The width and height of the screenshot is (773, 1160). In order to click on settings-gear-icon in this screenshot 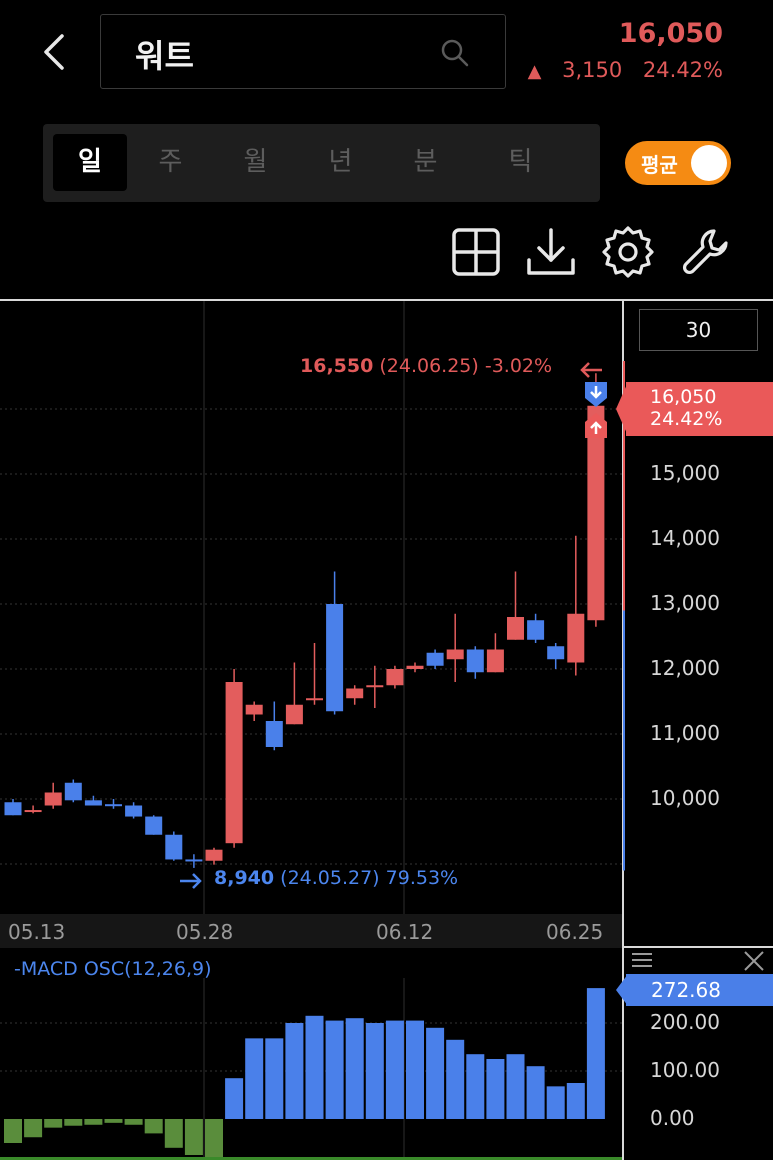, I will do `click(628, 252)`.